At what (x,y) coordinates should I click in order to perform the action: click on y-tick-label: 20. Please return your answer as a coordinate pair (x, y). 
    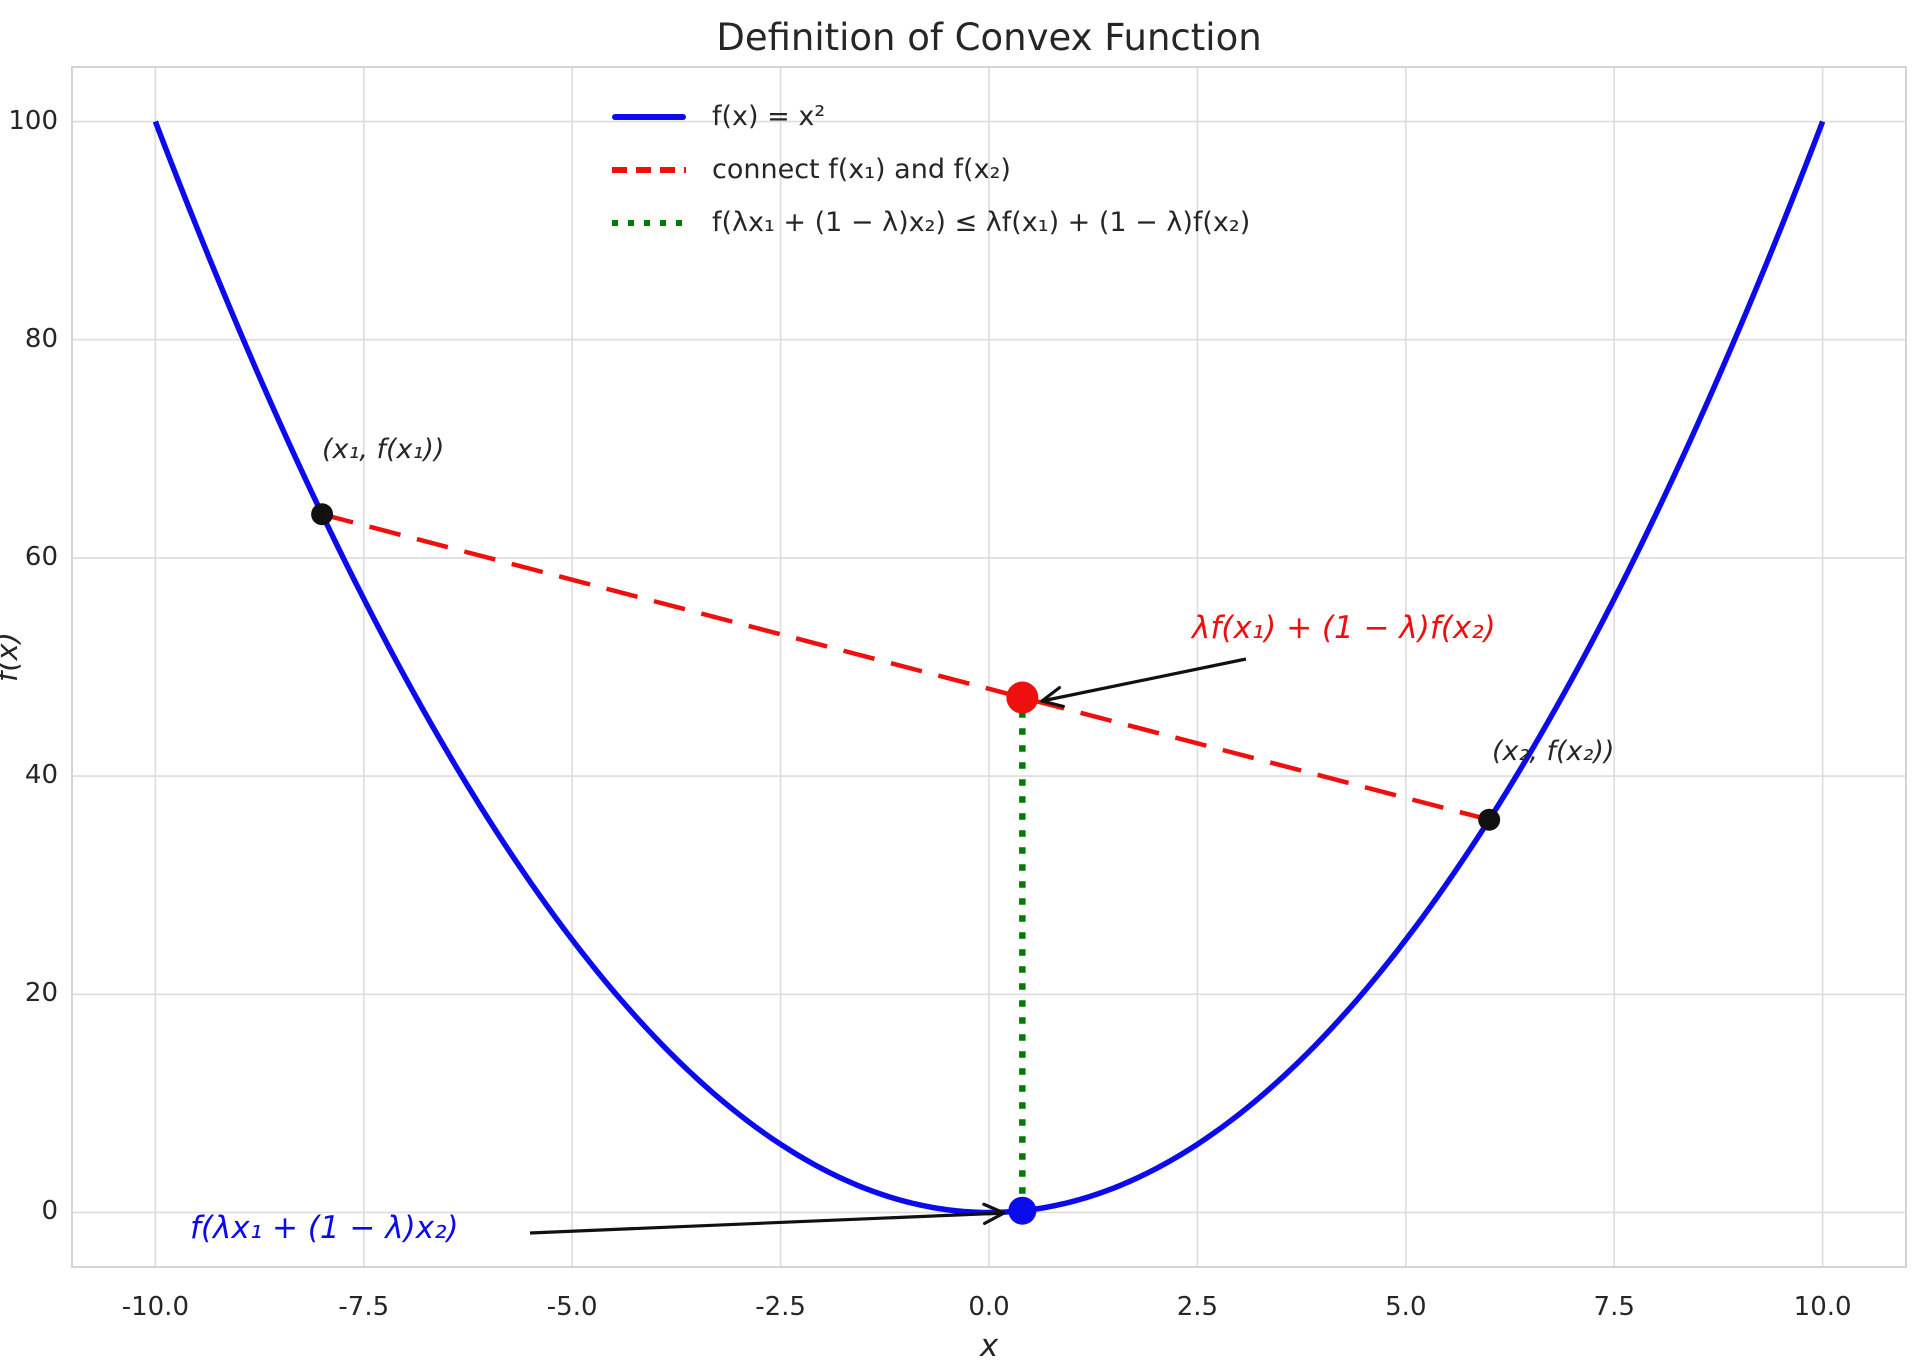
    Looking at the image, I should click on (41, 993).